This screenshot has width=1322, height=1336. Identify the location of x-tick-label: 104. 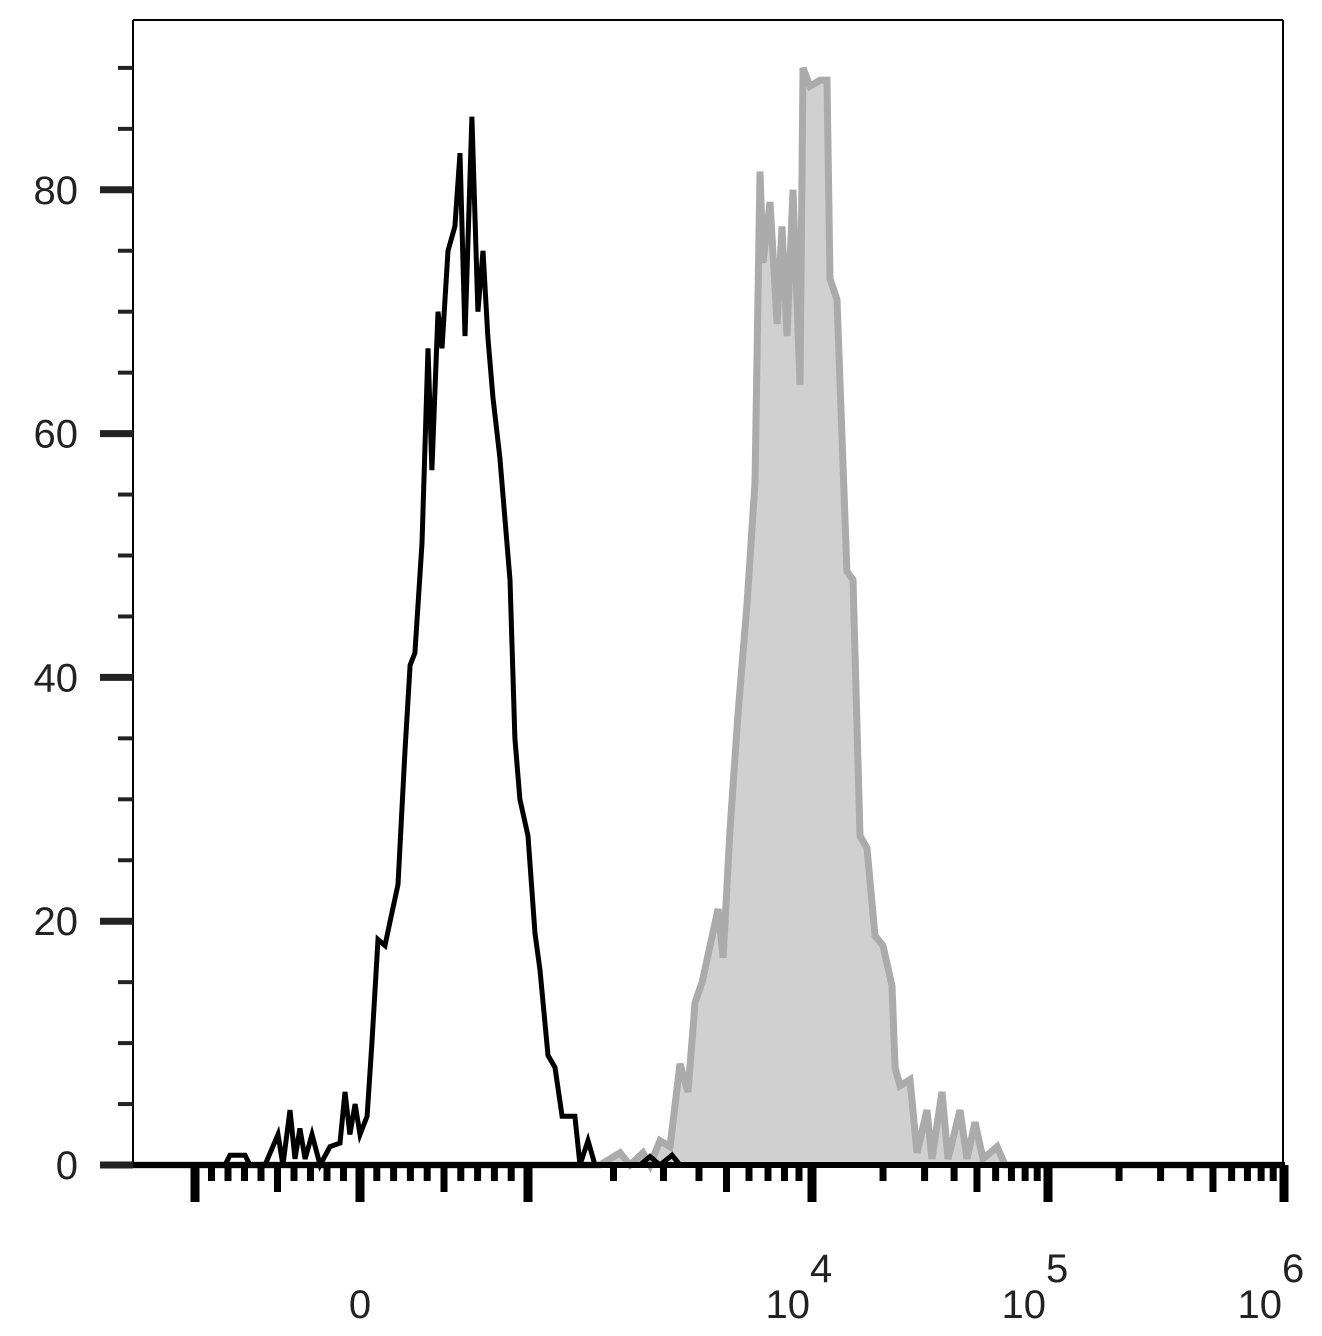
(799, 1287).